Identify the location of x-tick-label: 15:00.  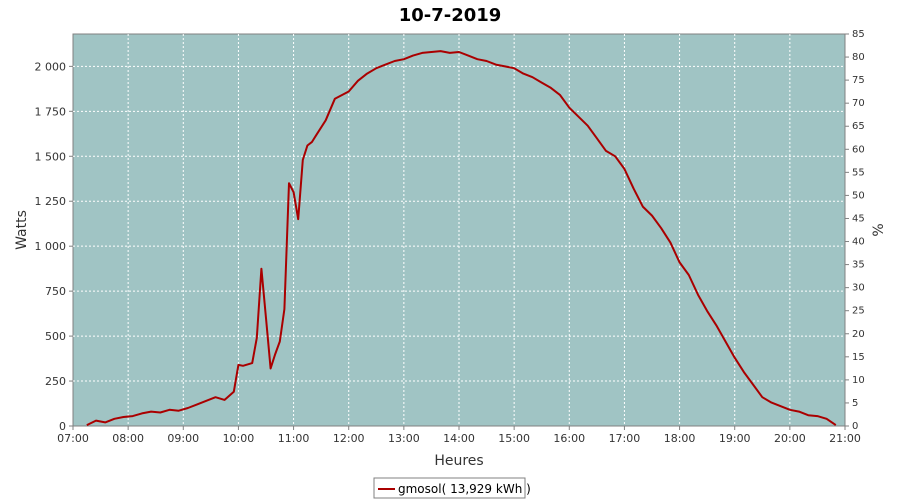
(514, 438).